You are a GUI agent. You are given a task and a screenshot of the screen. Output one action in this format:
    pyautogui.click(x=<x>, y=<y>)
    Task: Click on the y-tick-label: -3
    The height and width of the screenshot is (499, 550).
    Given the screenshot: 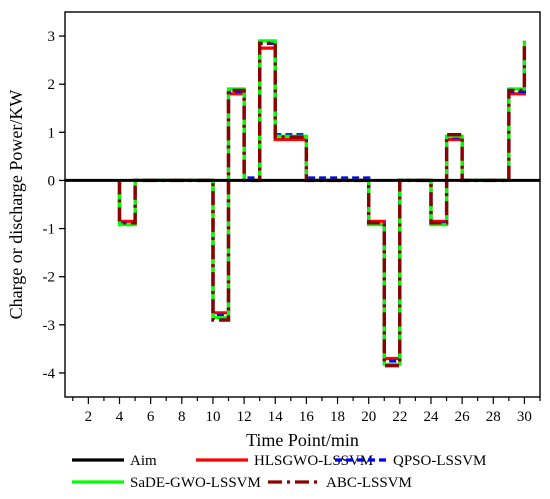 What is the action you would take?
    pyautogui.click(x=49, y=326)
    